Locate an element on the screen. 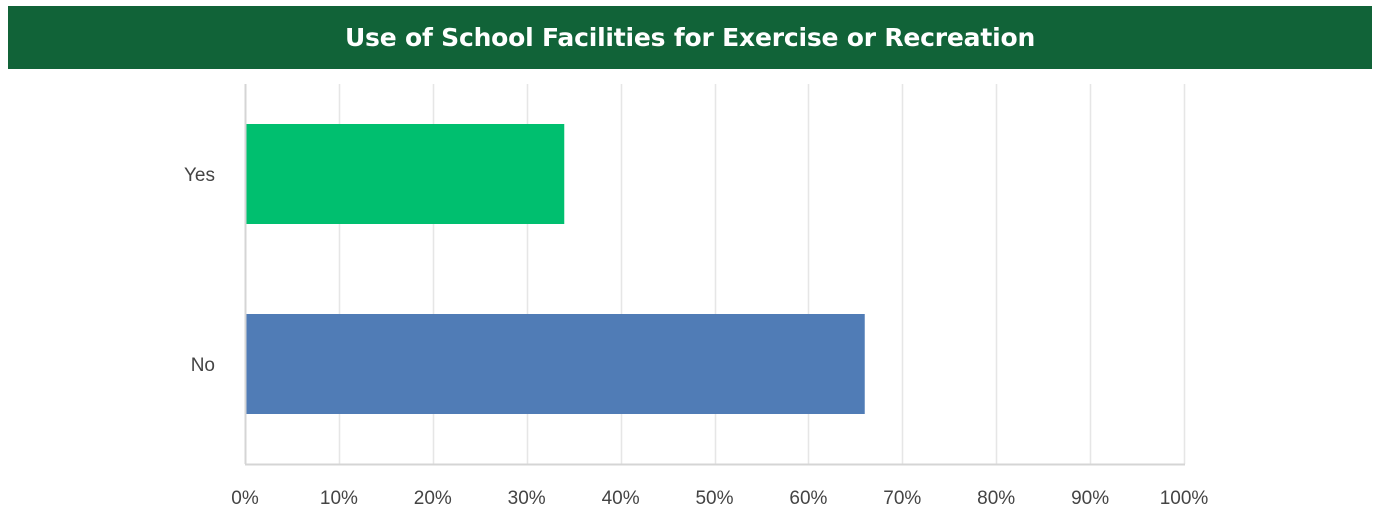 The width and height of the screenshot is (1376, 523). x-tick-label: 60% is located at coordinates (808, 498).